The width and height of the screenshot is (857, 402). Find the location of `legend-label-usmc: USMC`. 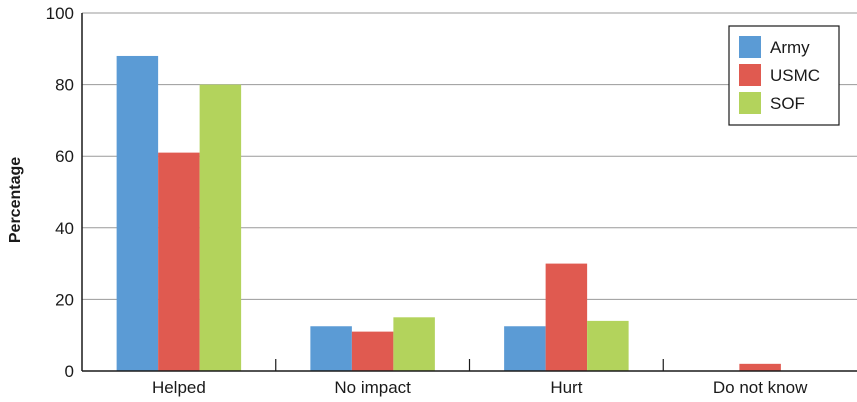

legend-label-usmc: USMC is located at coordinates (795, 75).